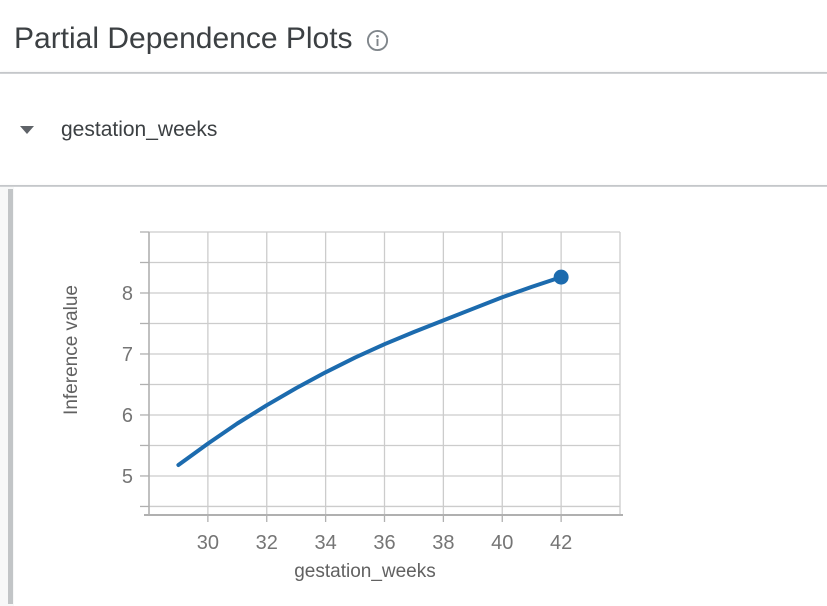 The height and width of the screenshot is (606, 827). What do you see at coordinates (139, 129) in the screenshot?
I see `feature-name-label: gestation_weeks` at bounding box center [139, 129].